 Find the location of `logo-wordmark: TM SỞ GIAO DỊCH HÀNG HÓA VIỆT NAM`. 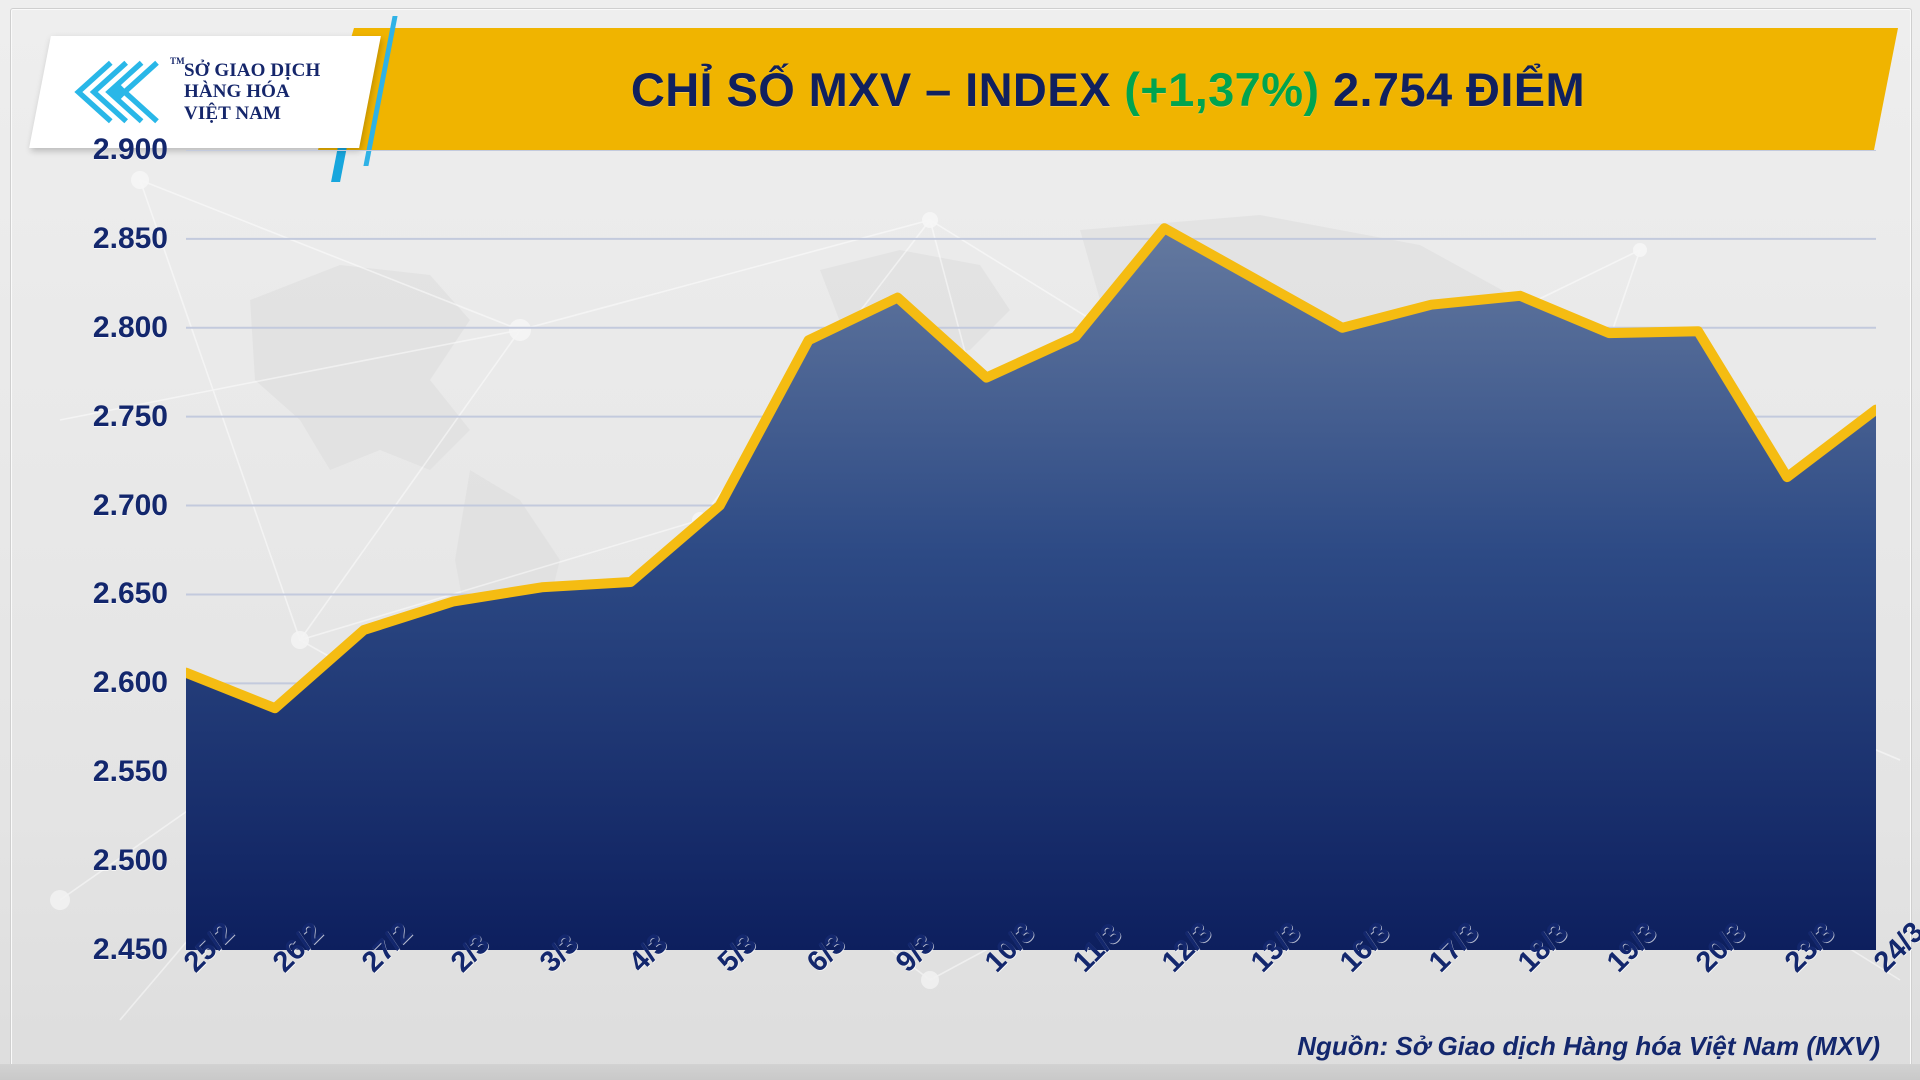

logo-wordmark: TM SỞ GIAO DỊCH HÀNG HÓA VIỆT NAM is located at coordinates (245, 90).